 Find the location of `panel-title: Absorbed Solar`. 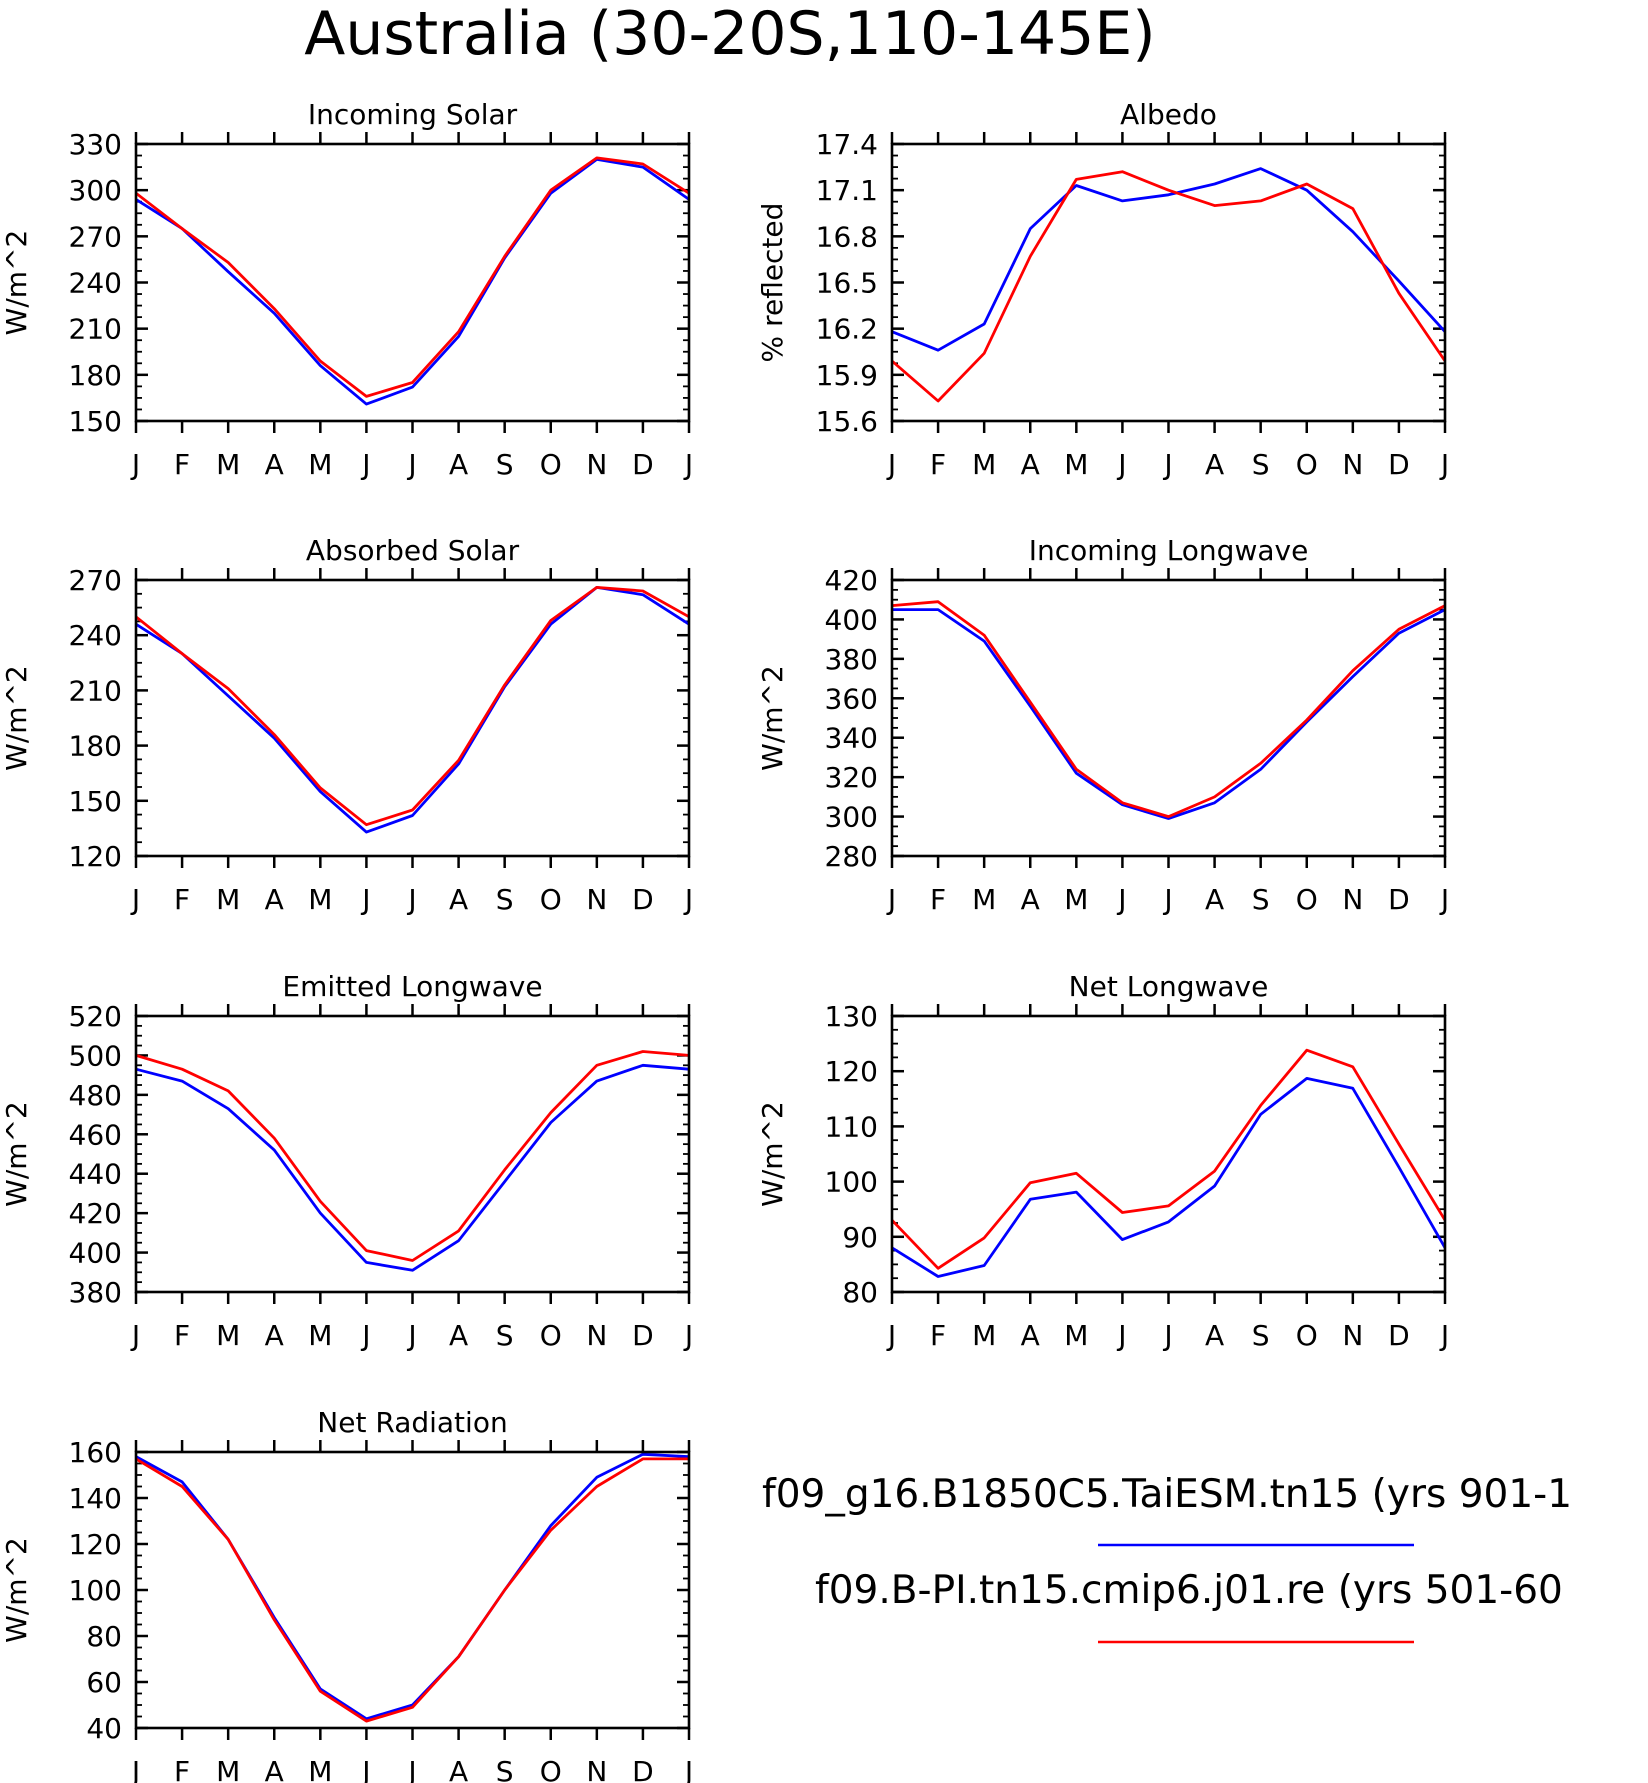

panel-title: Absorbed Solar is located at coordinates (413, 550).